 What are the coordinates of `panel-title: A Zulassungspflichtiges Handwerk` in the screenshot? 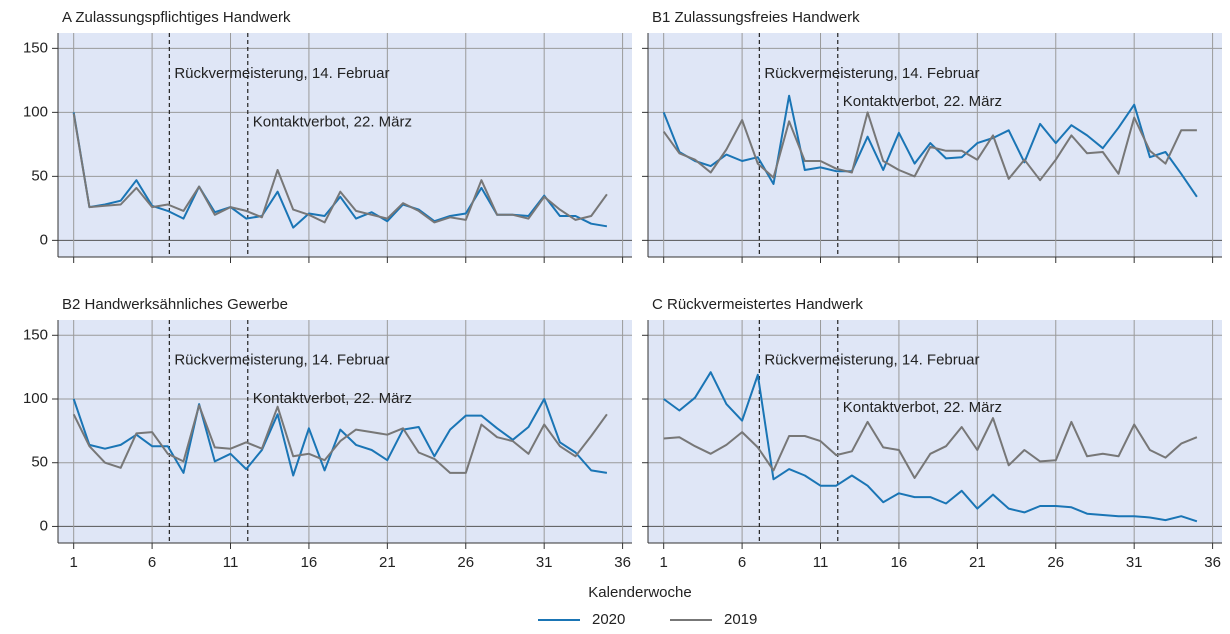 It's located at (176, 17).